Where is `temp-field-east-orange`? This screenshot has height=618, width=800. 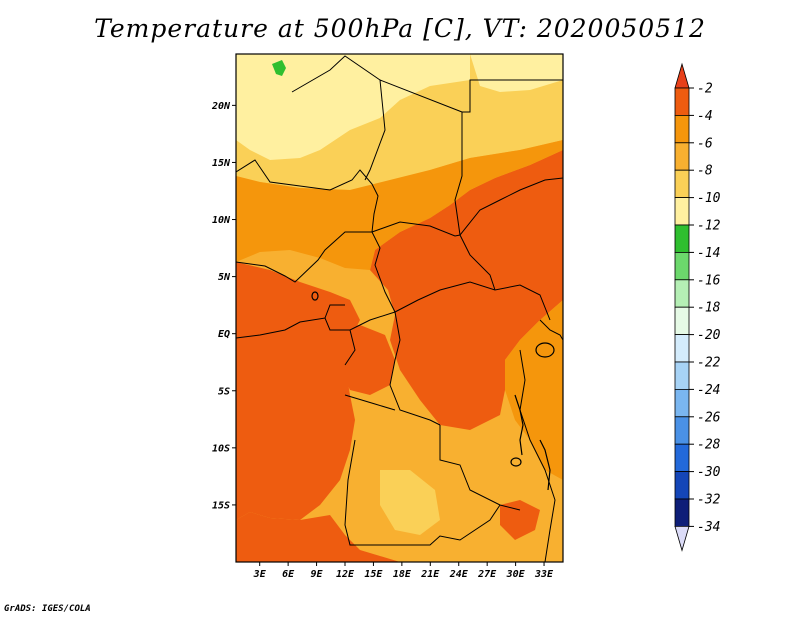
temp-field-east-orange is located at coordinates (534, 390).